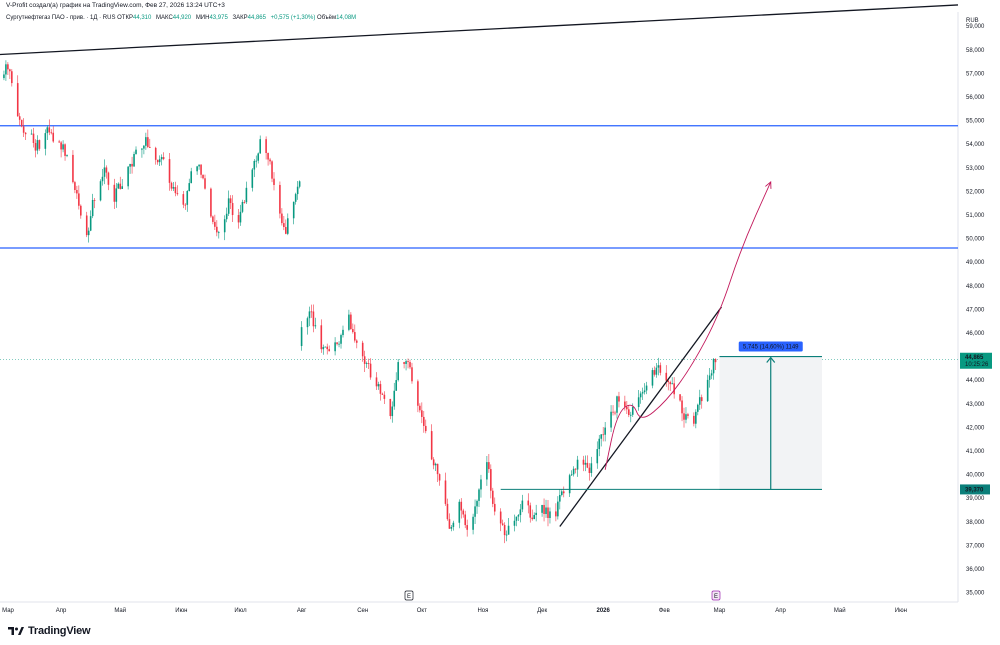 This screenshot has width=1000, height=645. Describe the element at coordinates (293, 18) in the screenshot. I see `change-value: +0,575 (+1,30%)` at that location.